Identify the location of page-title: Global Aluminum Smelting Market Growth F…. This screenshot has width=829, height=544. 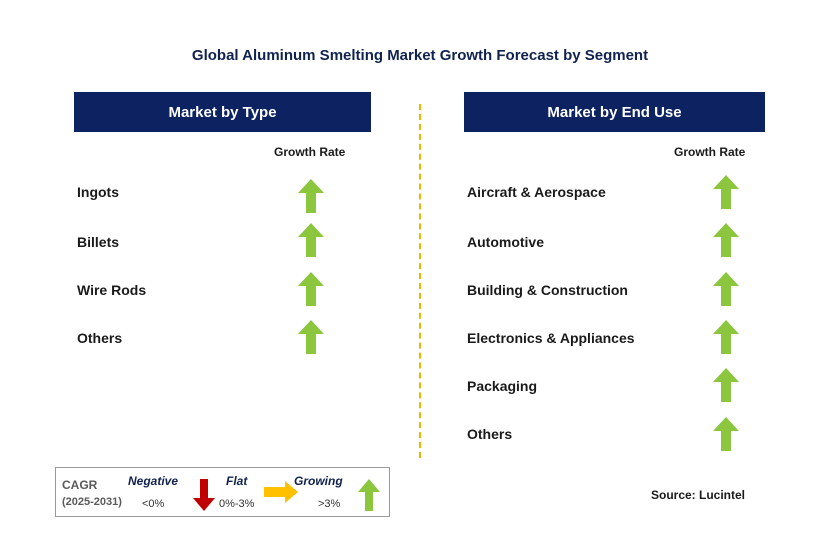
(420, 55).